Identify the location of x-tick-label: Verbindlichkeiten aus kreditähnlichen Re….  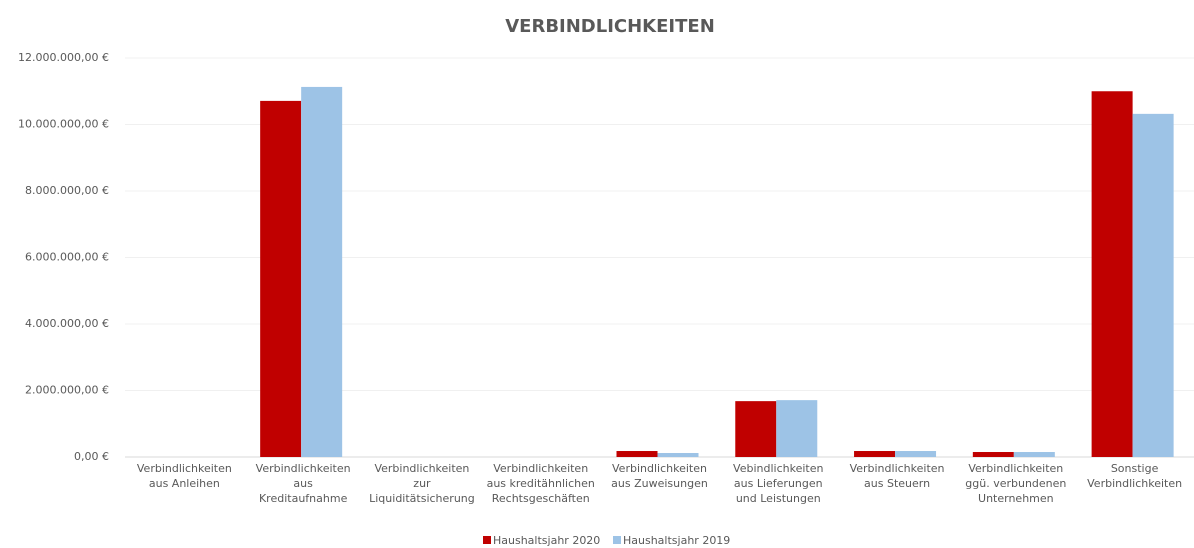
(540, 483).